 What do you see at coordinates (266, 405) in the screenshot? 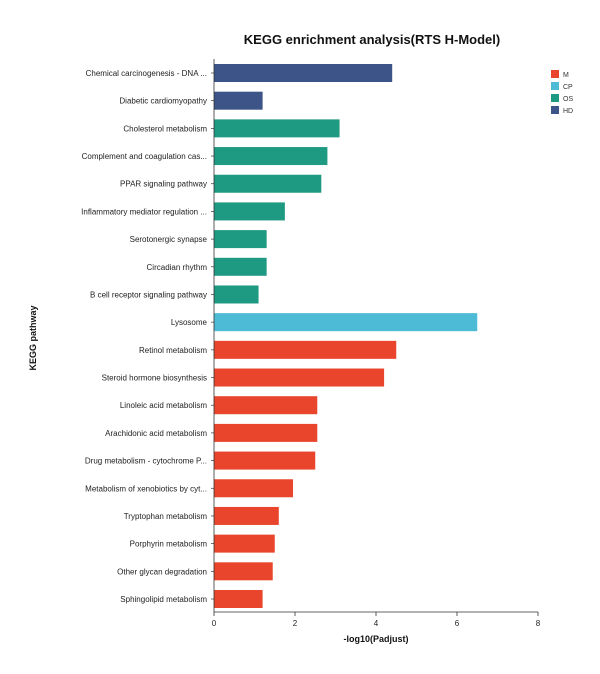
I see `bar-linoleic-acid-metabolism` at bounding box center [266, 405].